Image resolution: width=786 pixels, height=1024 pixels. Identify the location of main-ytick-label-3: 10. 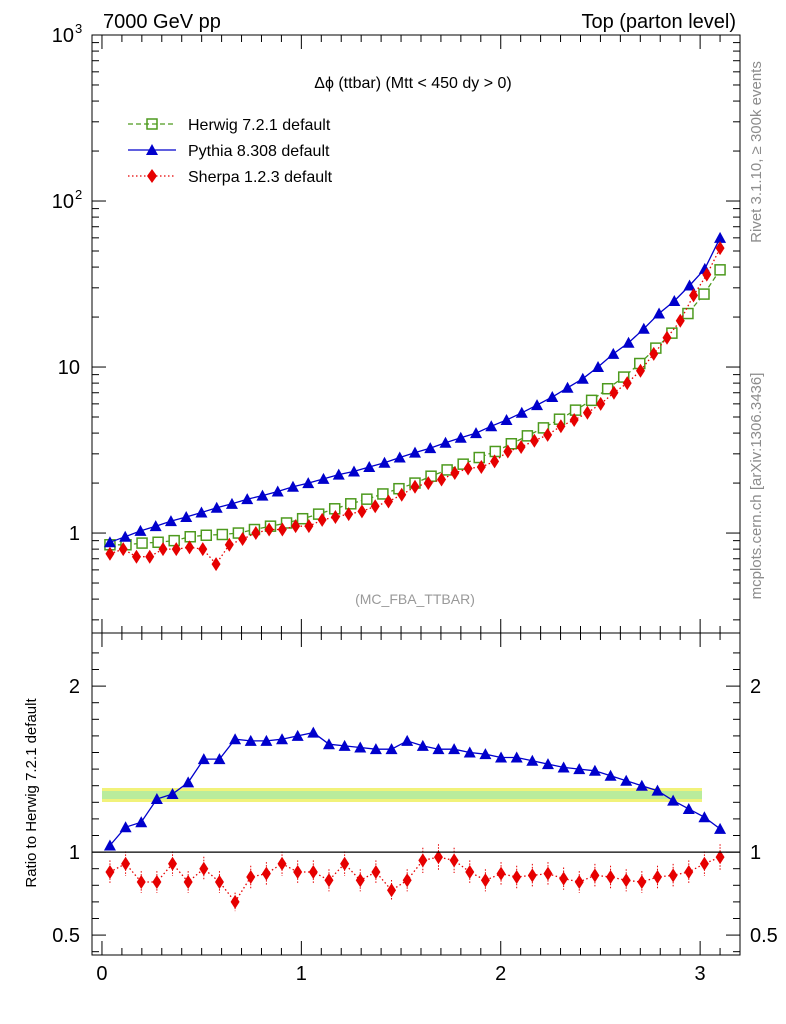
(63, 36).